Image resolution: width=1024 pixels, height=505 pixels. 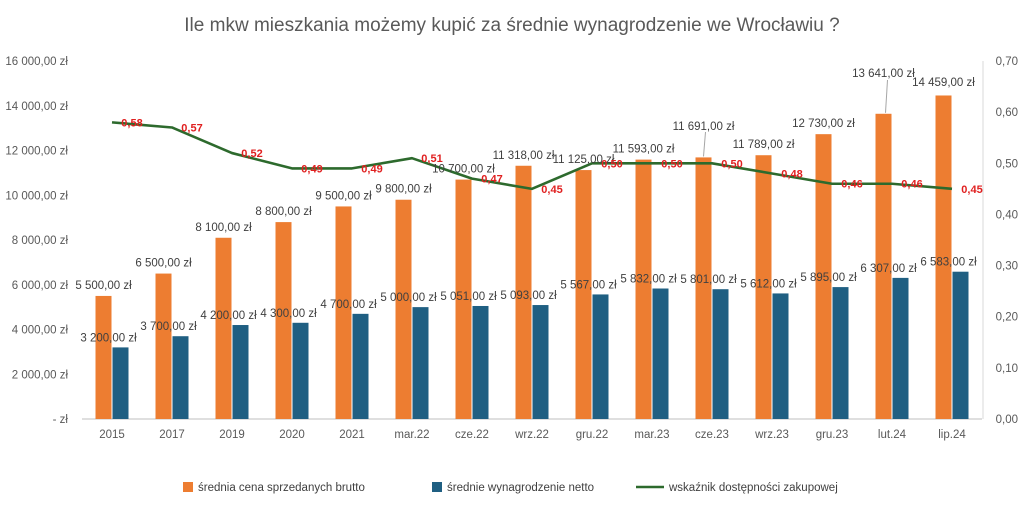 What do you see at coordinates (36, 196) in the screenshot?
I see `y-left-tick-label: 10 000,00 zł` at bounding box center [36, 196].